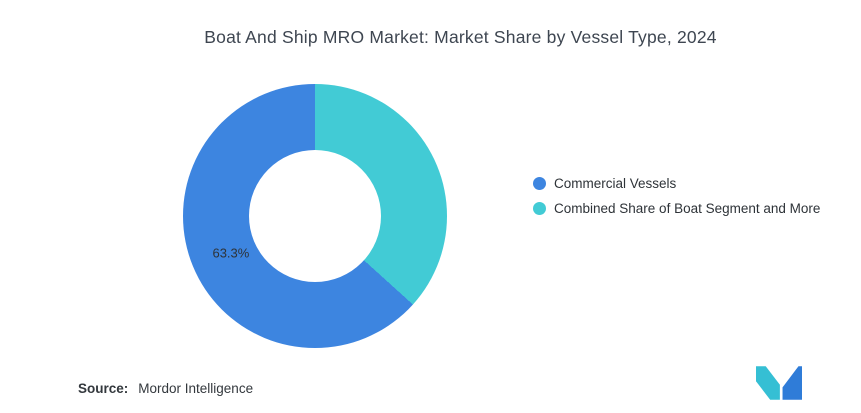 The height and width of the screenshot is (413, 861). I want to click on legend-item-combined-share: Combined Share of Boat Segment and More, so click(676, 208).